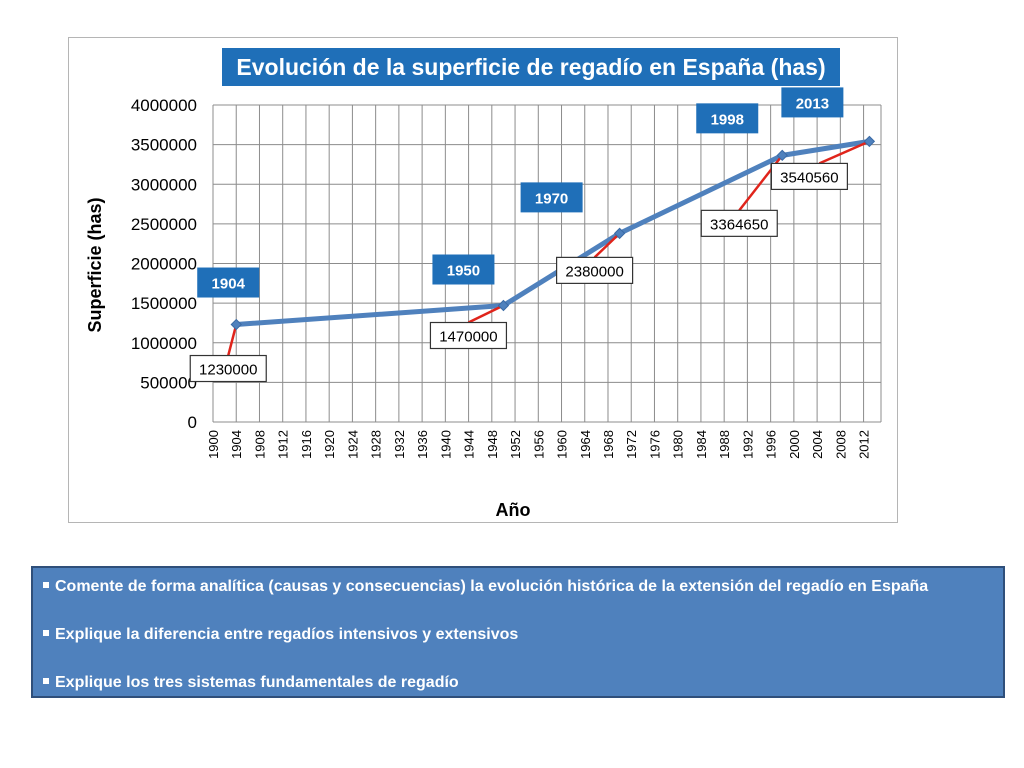 Image resolution: width=1024 pixels, height=768 pixels. I want to click on x-tick-label: 1980, so click(678, 444).